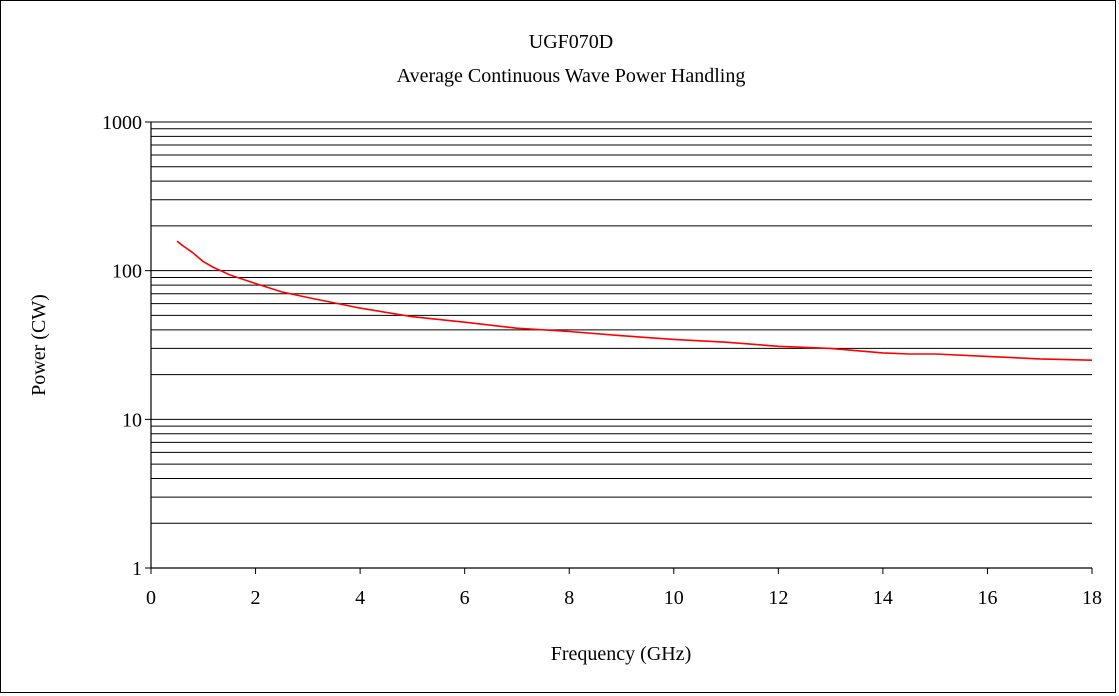 The width and height of the screenshot is (1119, 696). Describe the element at coordinates (571, 42) in the screenshot. I see `chart-title: UGF070D` at that location.